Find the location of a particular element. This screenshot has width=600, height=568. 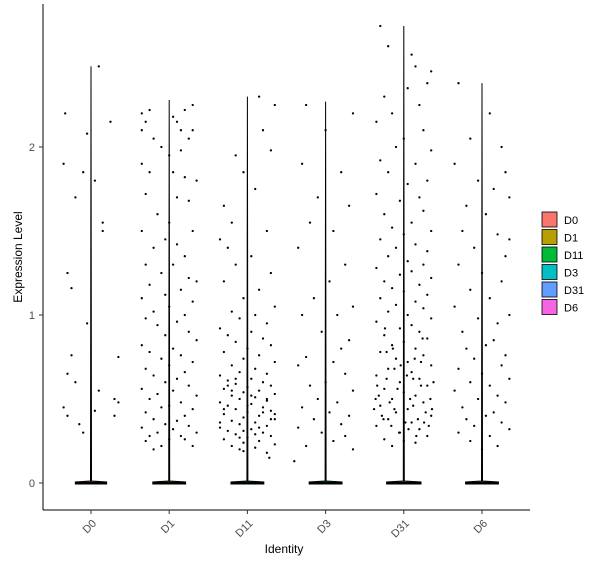

legend-key-d0 is located at coordinates (549, 219).